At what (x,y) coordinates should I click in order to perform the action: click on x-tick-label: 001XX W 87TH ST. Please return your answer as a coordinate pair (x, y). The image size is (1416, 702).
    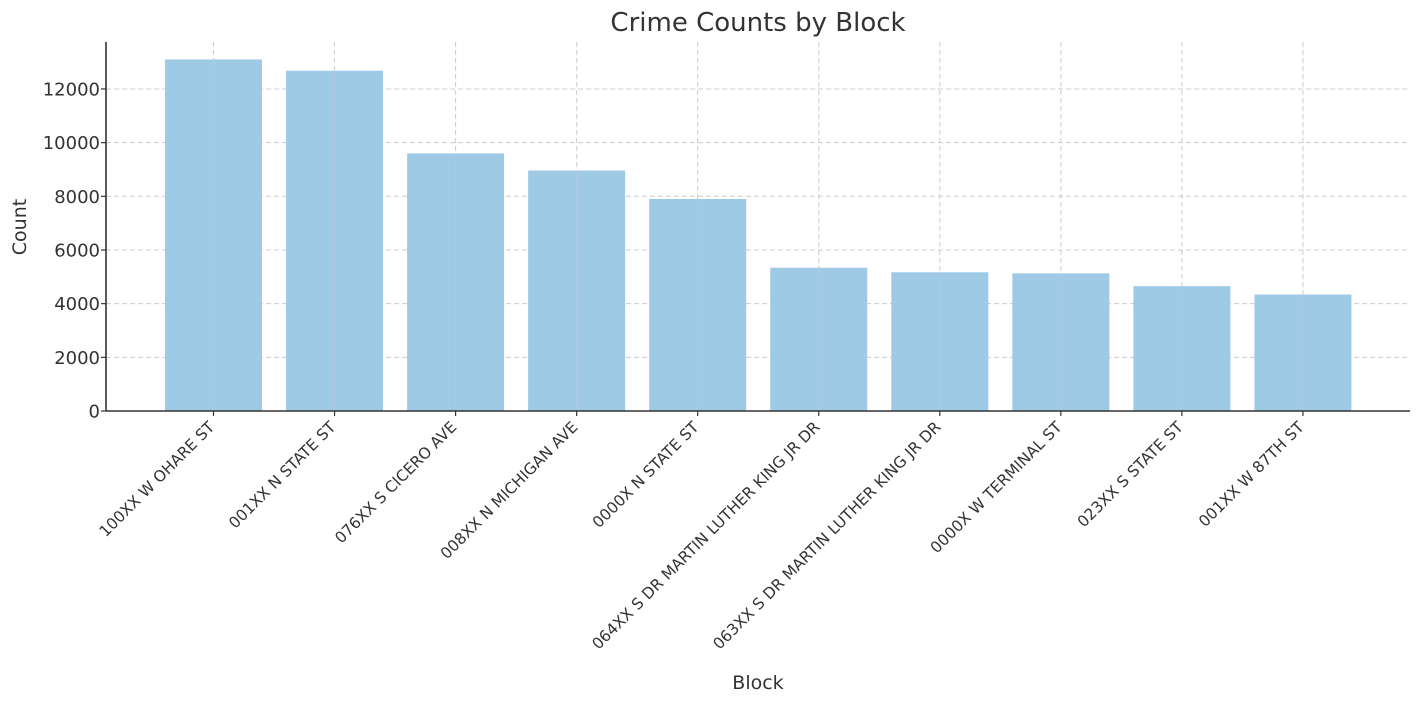
    Looking at the image, I should click on (1251, 474).